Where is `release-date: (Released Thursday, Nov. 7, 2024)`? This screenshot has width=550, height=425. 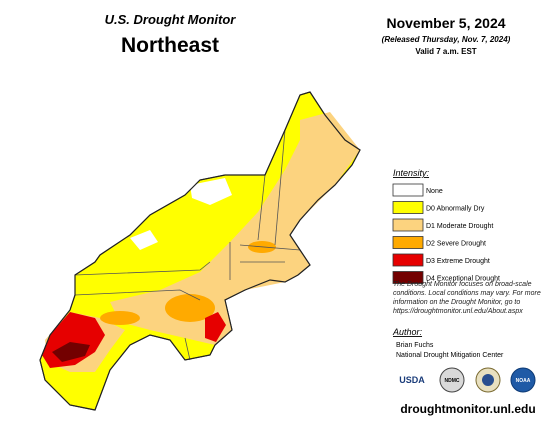 release-date: (Released Thursday, Nov. 7, 2024) is located at coordinates (446, 39).